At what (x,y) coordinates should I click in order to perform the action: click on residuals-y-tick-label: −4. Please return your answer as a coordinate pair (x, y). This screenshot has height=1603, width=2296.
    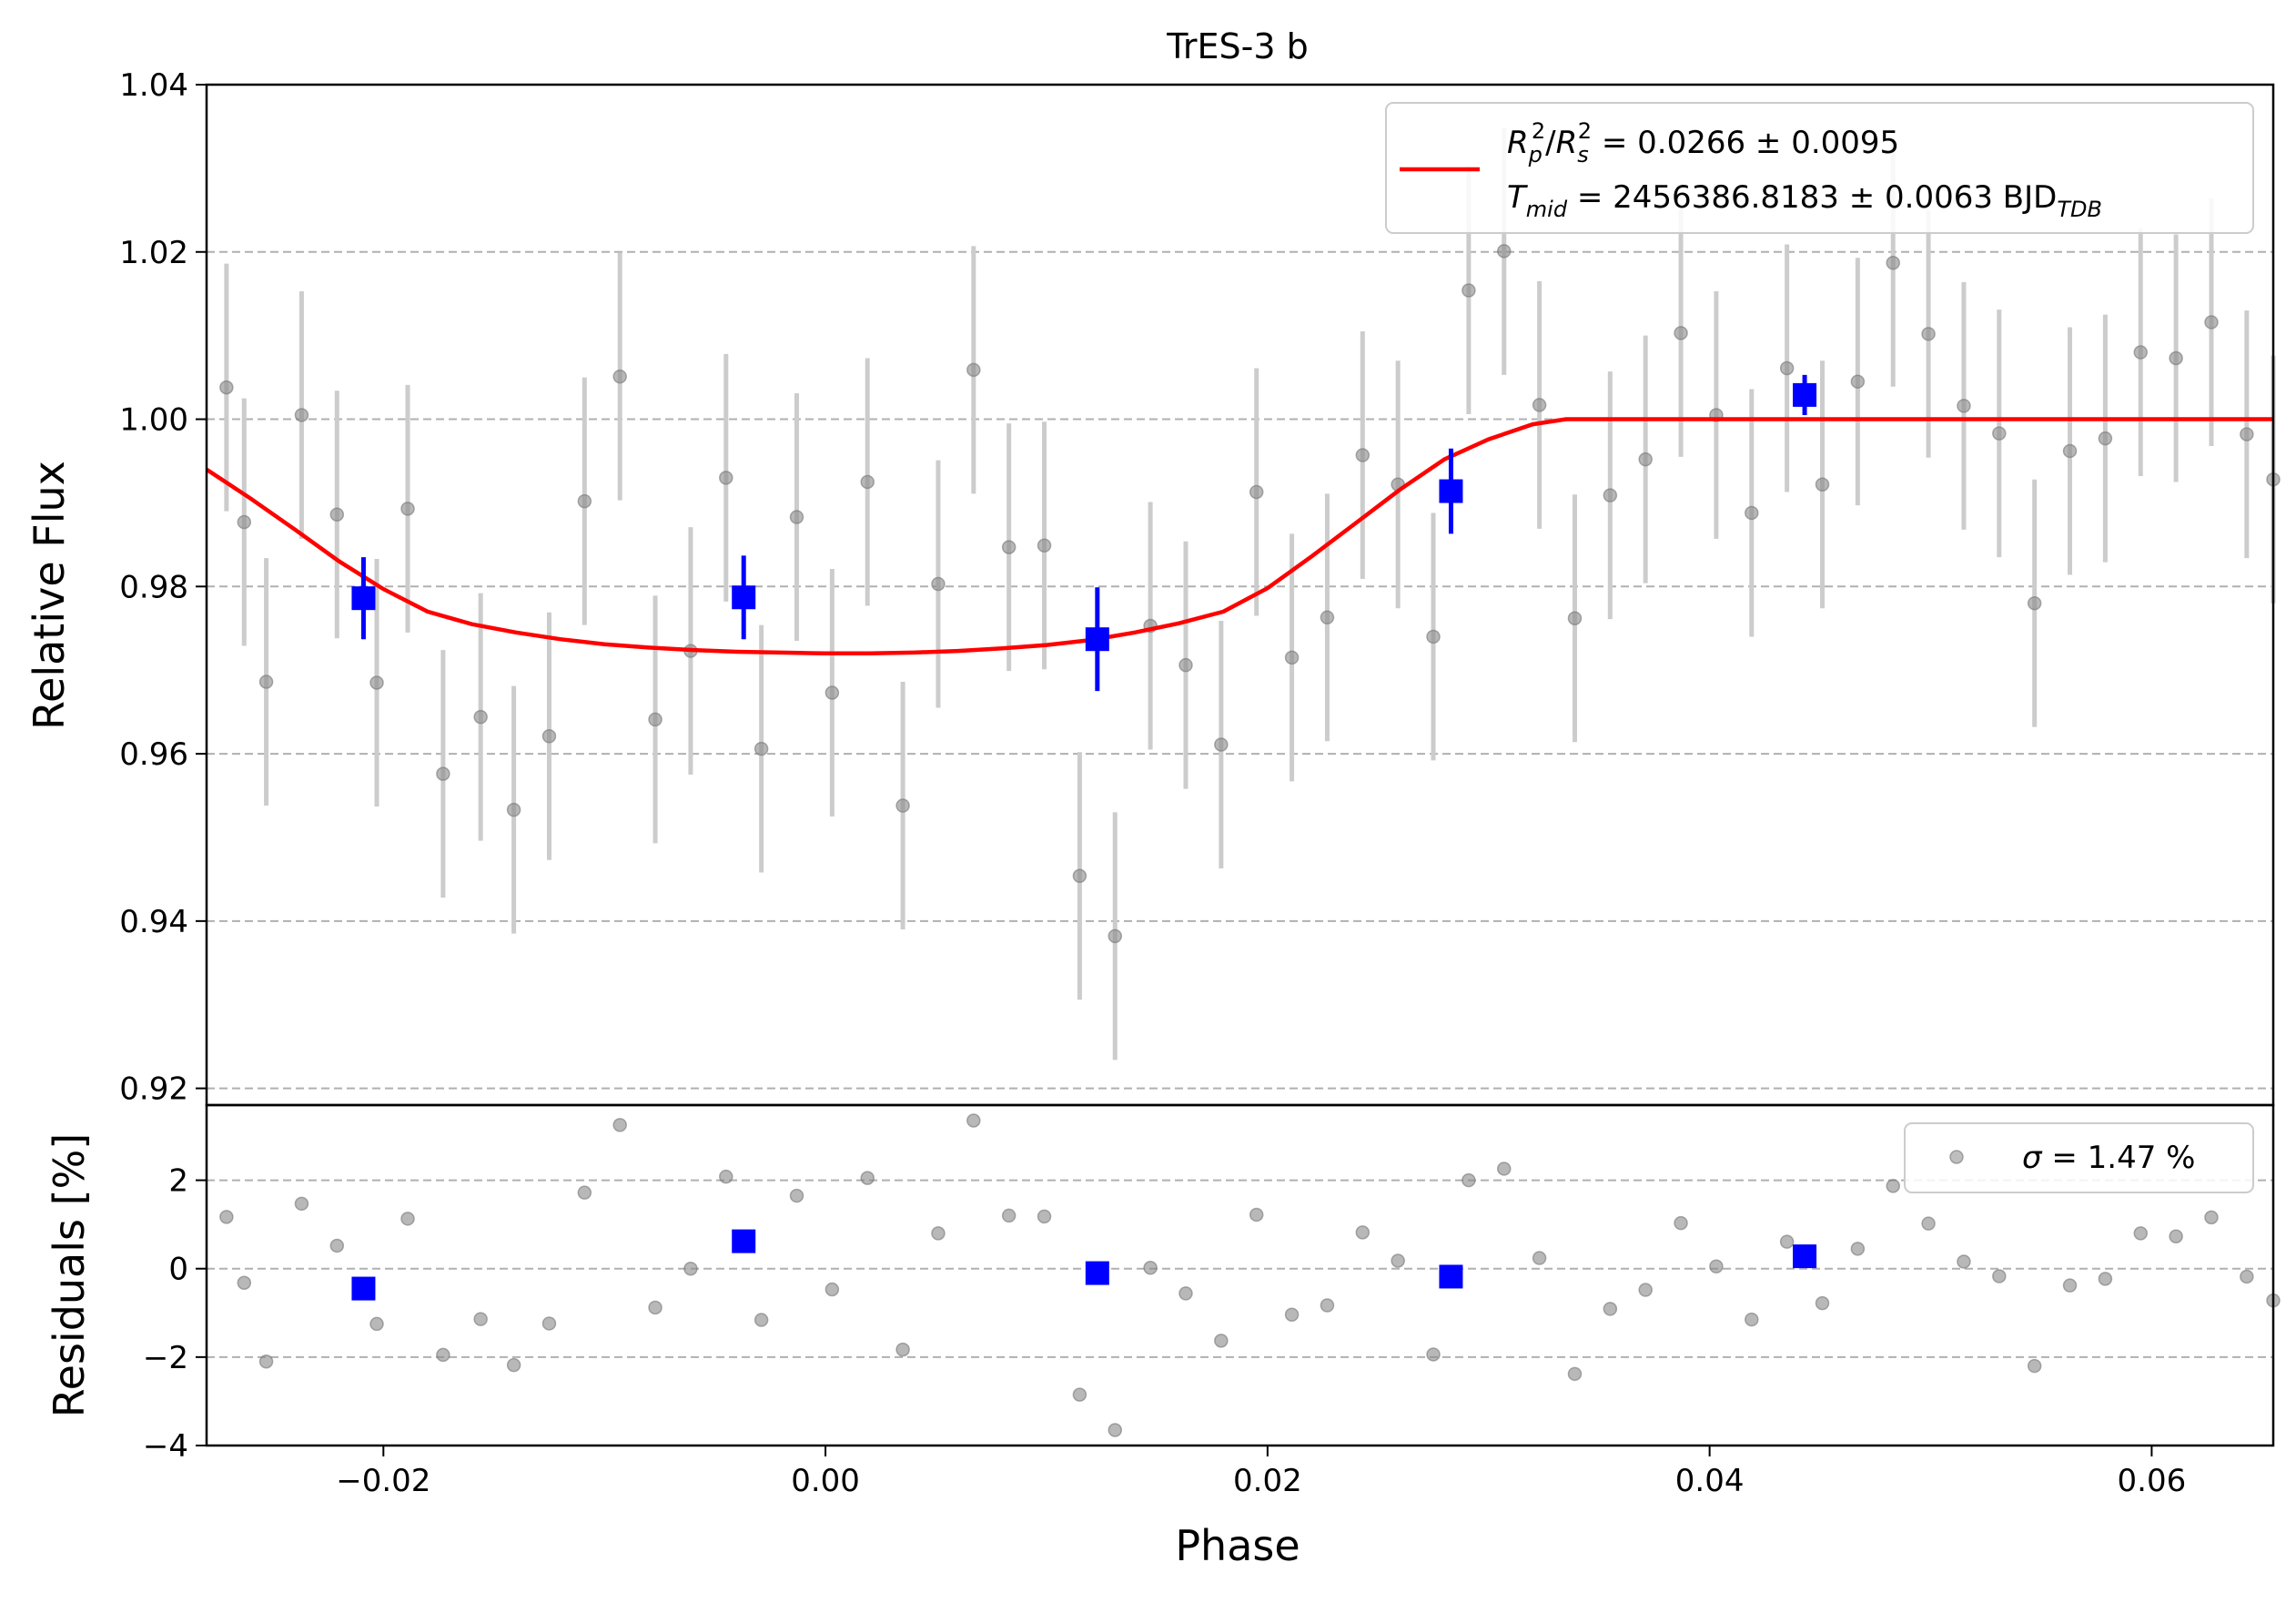
    Looking at the image, I should click on (165, 1446).